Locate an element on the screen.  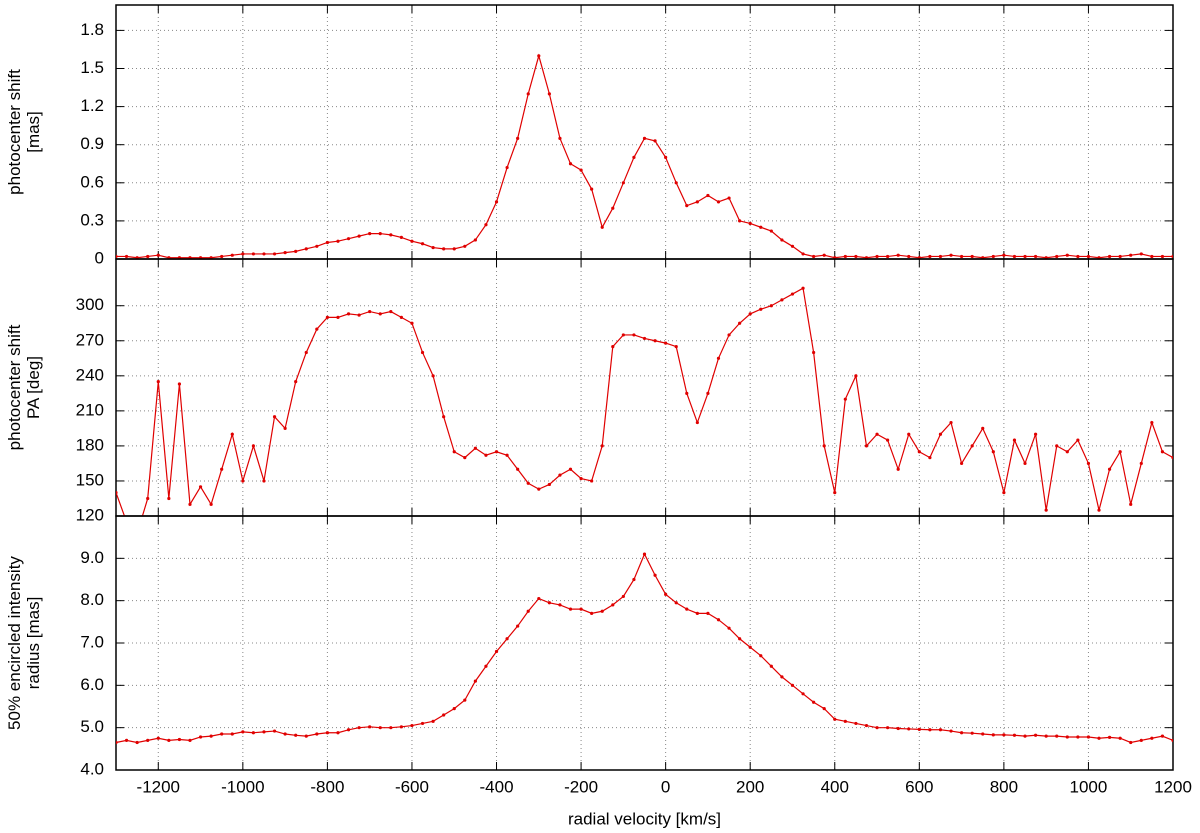
y-axis-label: PA [deg] is located at coordinates (33, 387).